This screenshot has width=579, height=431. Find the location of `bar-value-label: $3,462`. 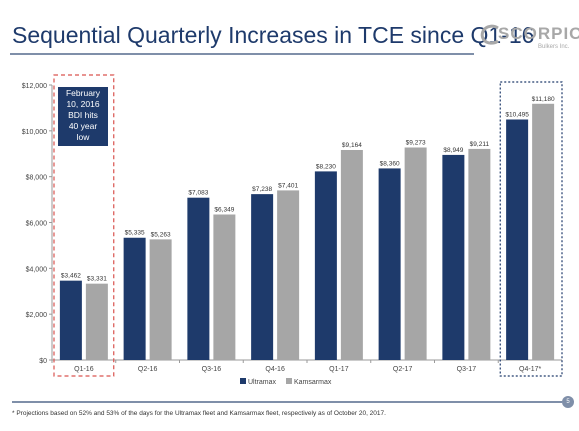

bar-value-label: $3,462 is located at coordinates (71, 276).